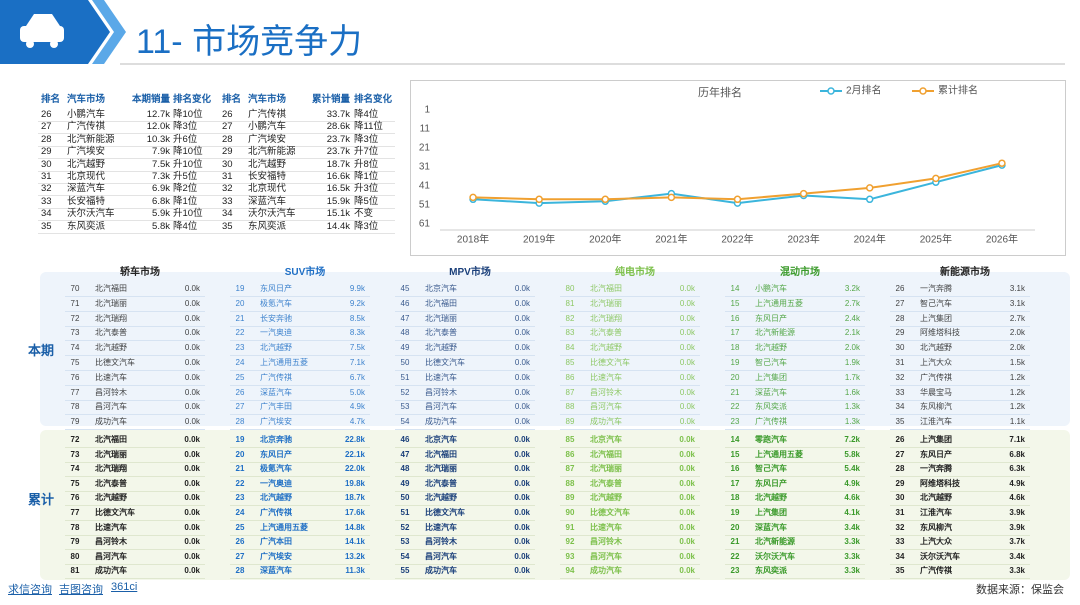 This screenshot has width=1080, height=605. Describe the element at coordinates (338, 201) in the screenshot. I see `table-cell: 15.9k` at that location.